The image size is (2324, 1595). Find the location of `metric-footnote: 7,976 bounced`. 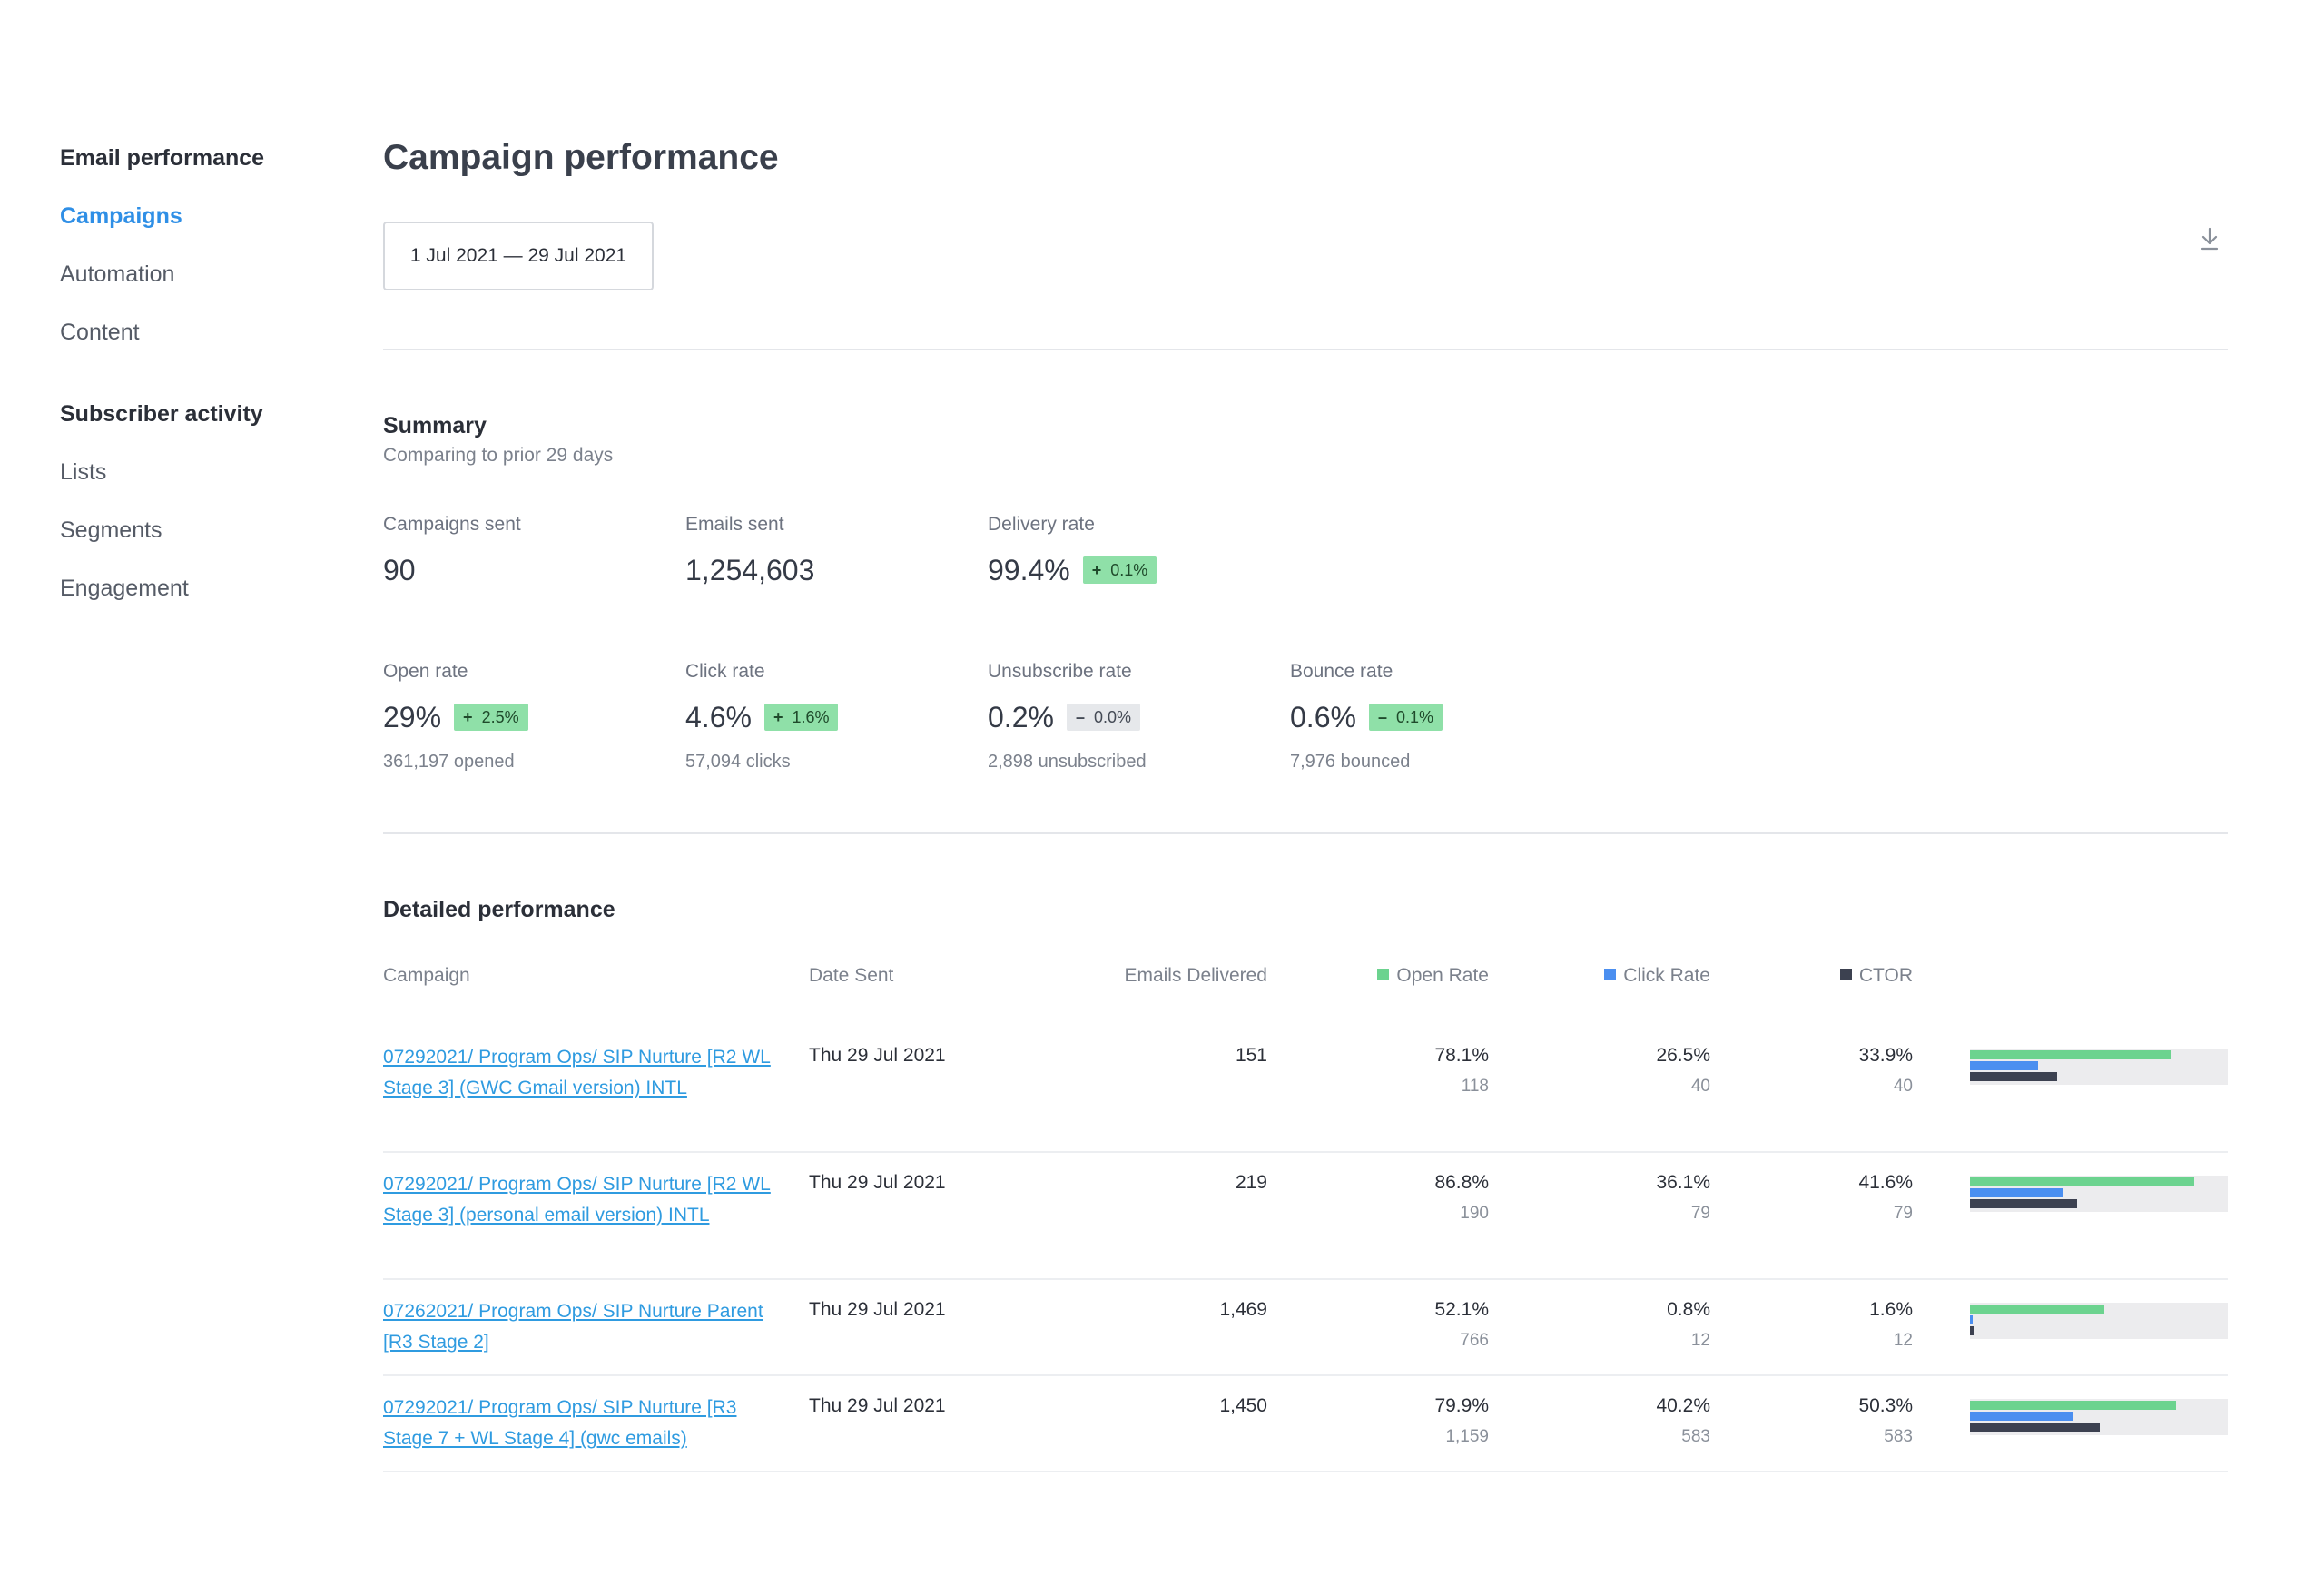

metric-footnote: 7,976 bounced is located at coordinates (1350, 762).